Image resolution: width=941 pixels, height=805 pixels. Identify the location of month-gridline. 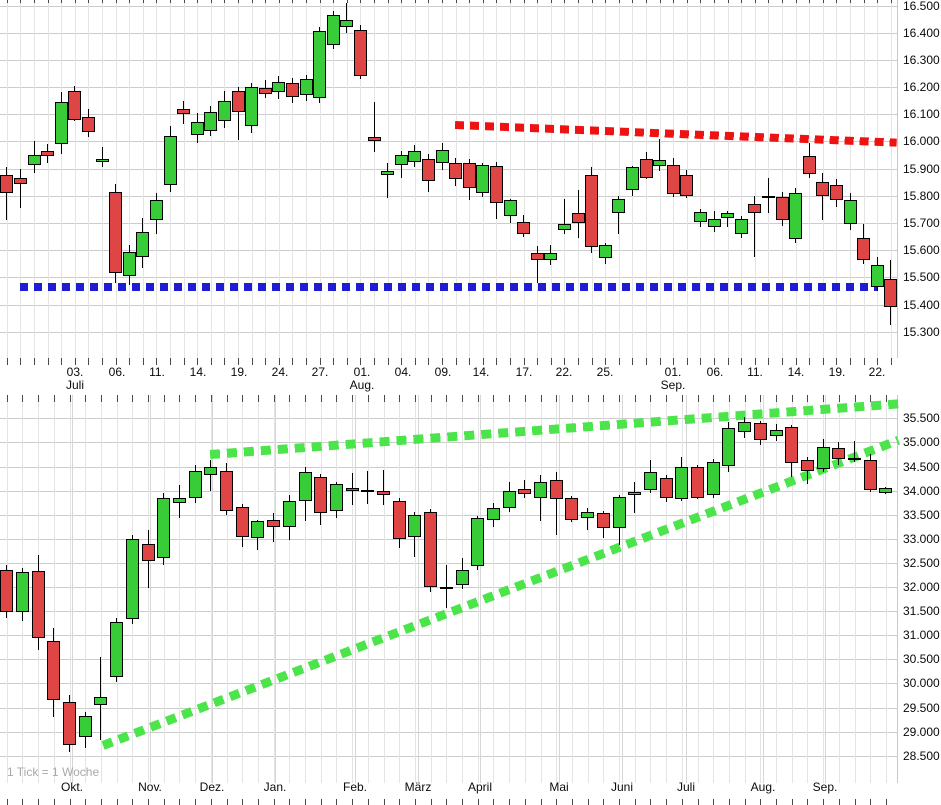
(559, 589).